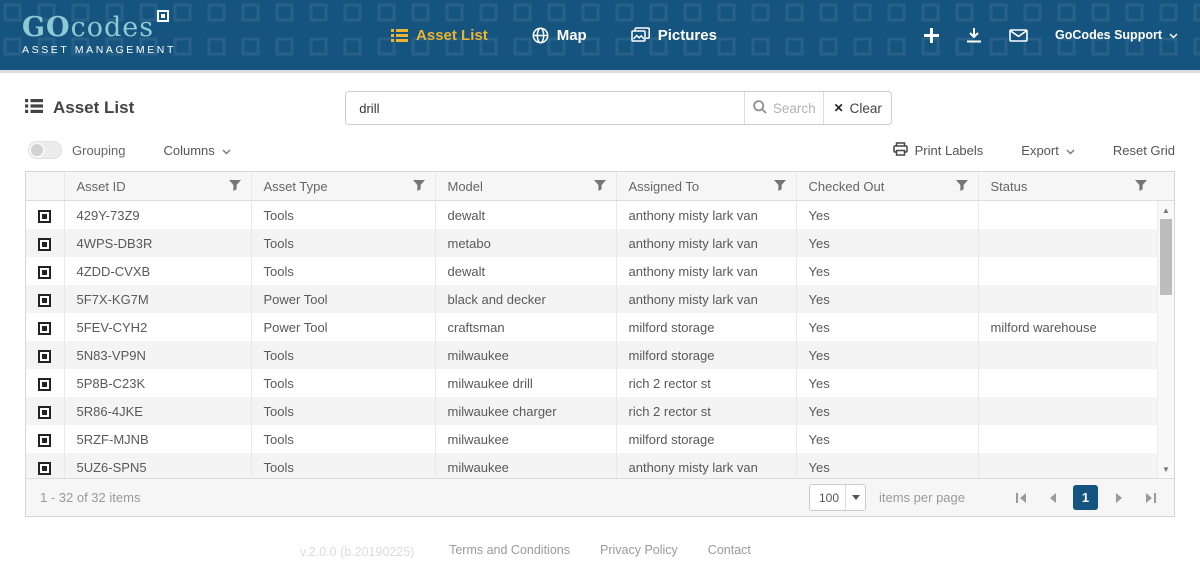 Image resolution: width=1200 pixels, height=582 pixels. What do you see at coordinates (158, 355) in the screenshot?
I see `cell-asset-id: 5N83-VP9N` at bounding box center [158, 355].